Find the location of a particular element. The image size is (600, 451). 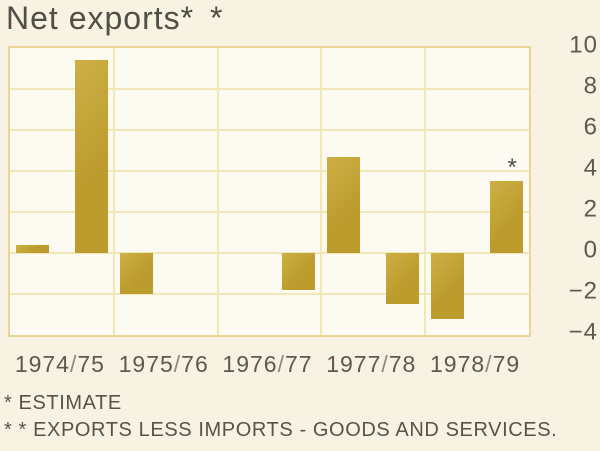

y-tick-label--4: −4 is located at coordinates (583, 332).